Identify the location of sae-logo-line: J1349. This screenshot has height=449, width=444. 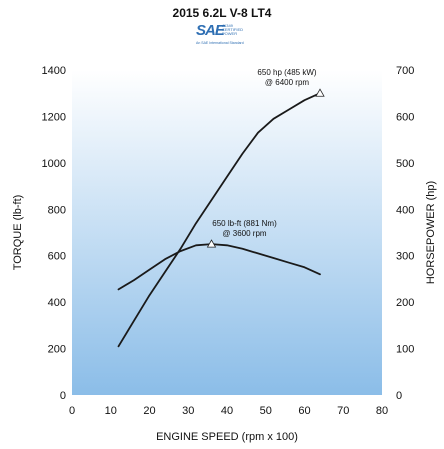
(227, 25).